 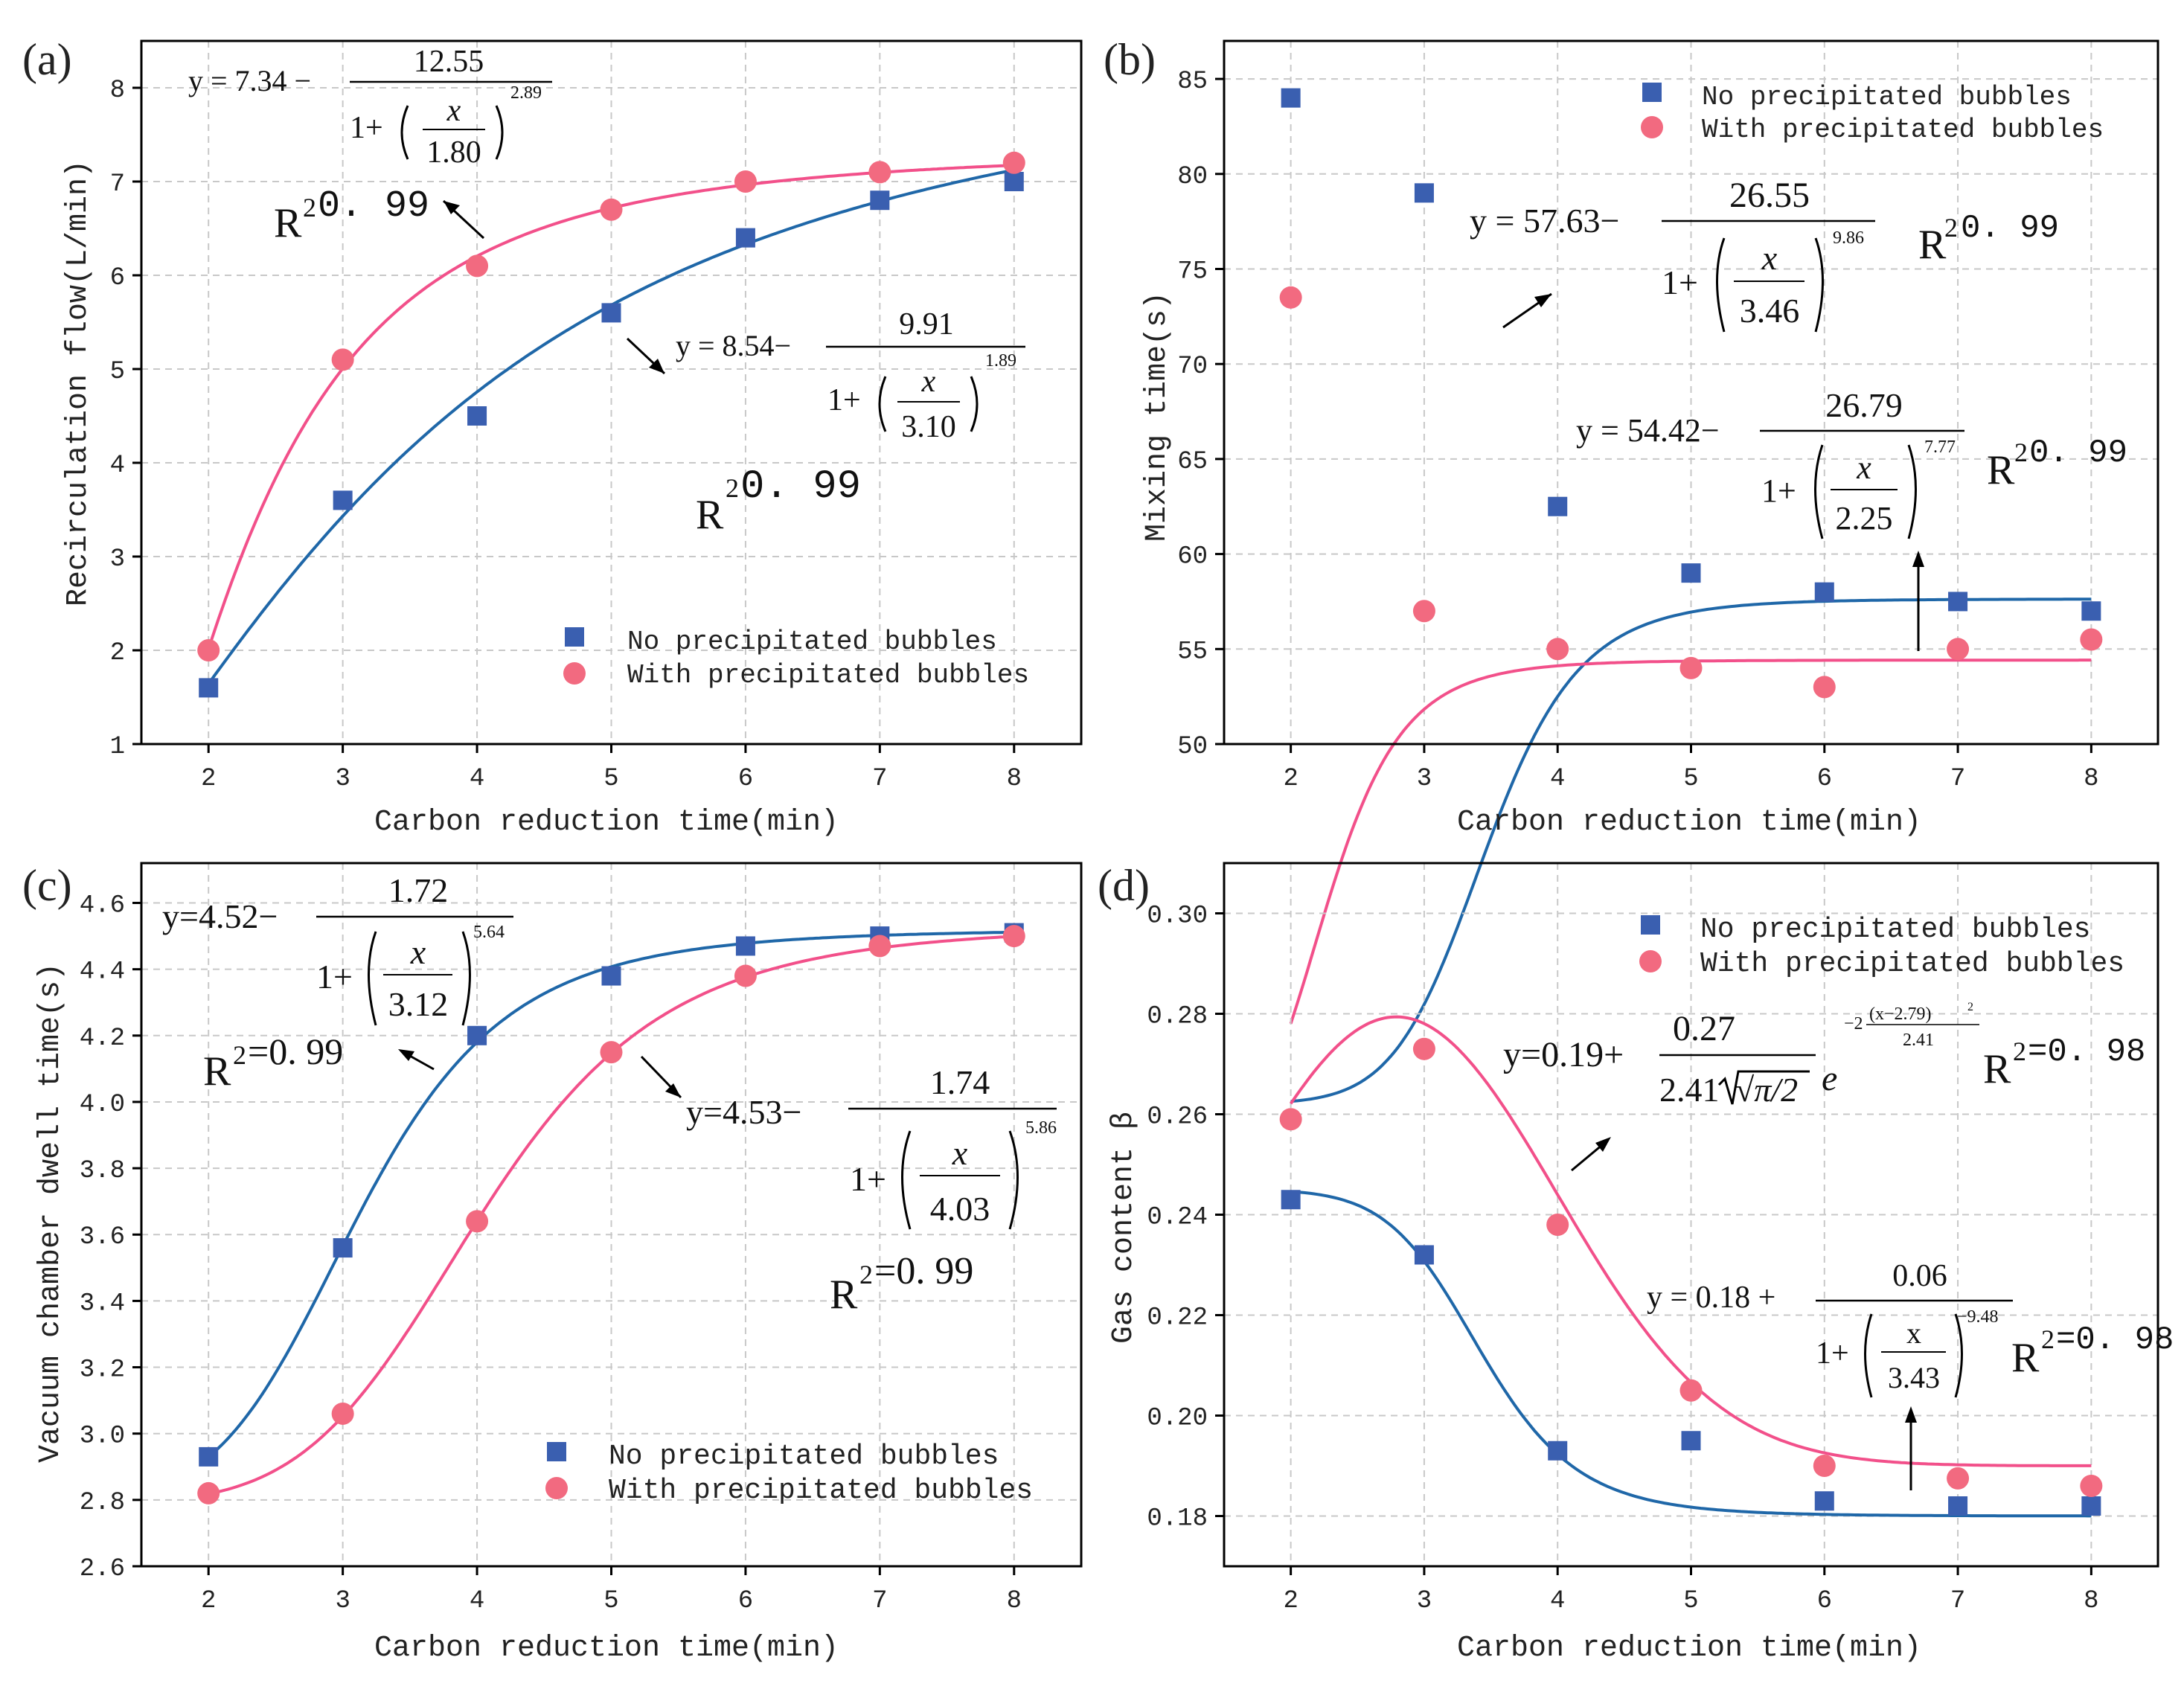 What do you see at coordinates (1192, 82) in the screenshot?
I see `y-tick-label: 85` at bounding box center [1192, 82].